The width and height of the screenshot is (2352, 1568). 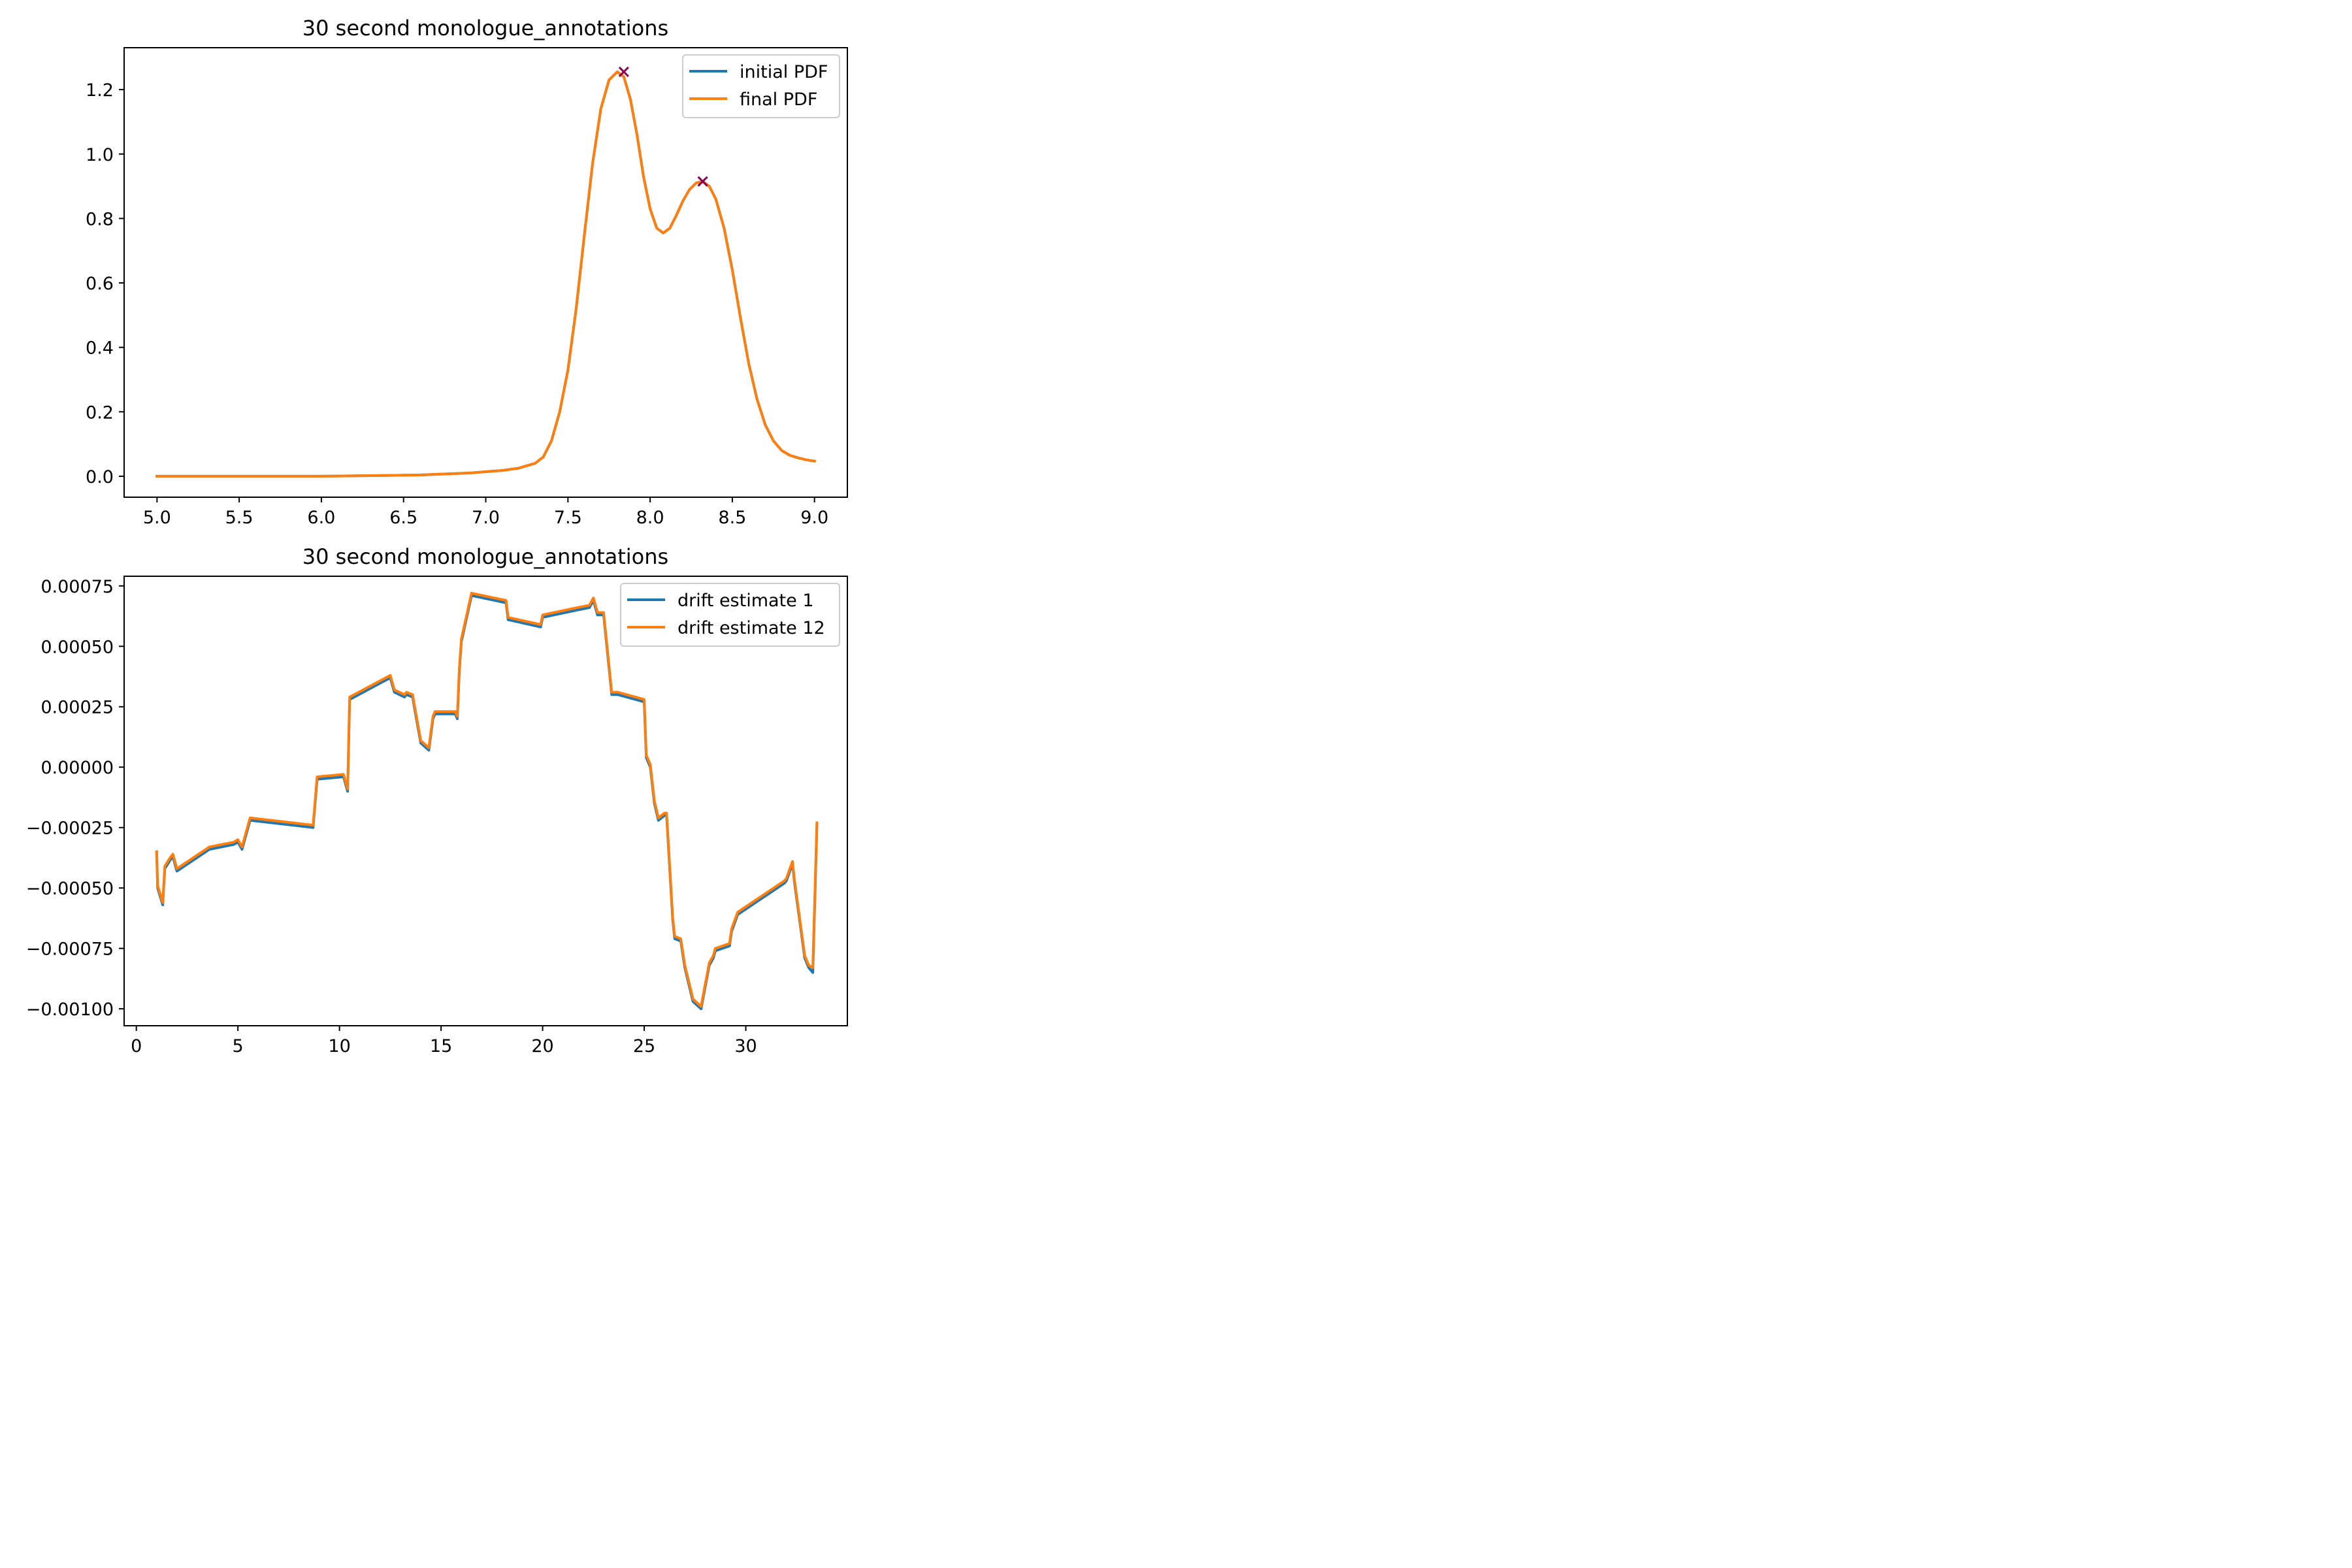 What do you see at coordinates (100, 219) in the screenshot?
I see `y-tick-label: 0.8` at bounding box center [100, 219].